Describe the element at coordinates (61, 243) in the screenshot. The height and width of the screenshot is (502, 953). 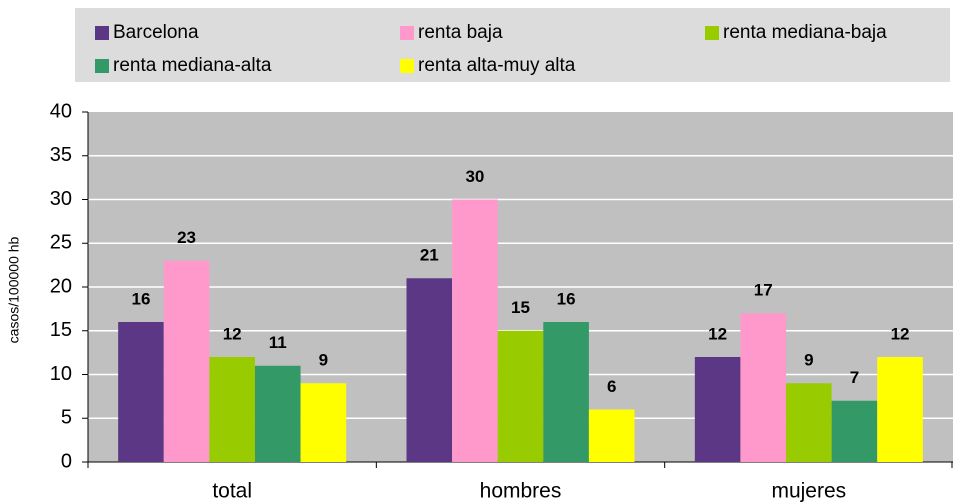
I see `y-tick-label: 25` at that location.